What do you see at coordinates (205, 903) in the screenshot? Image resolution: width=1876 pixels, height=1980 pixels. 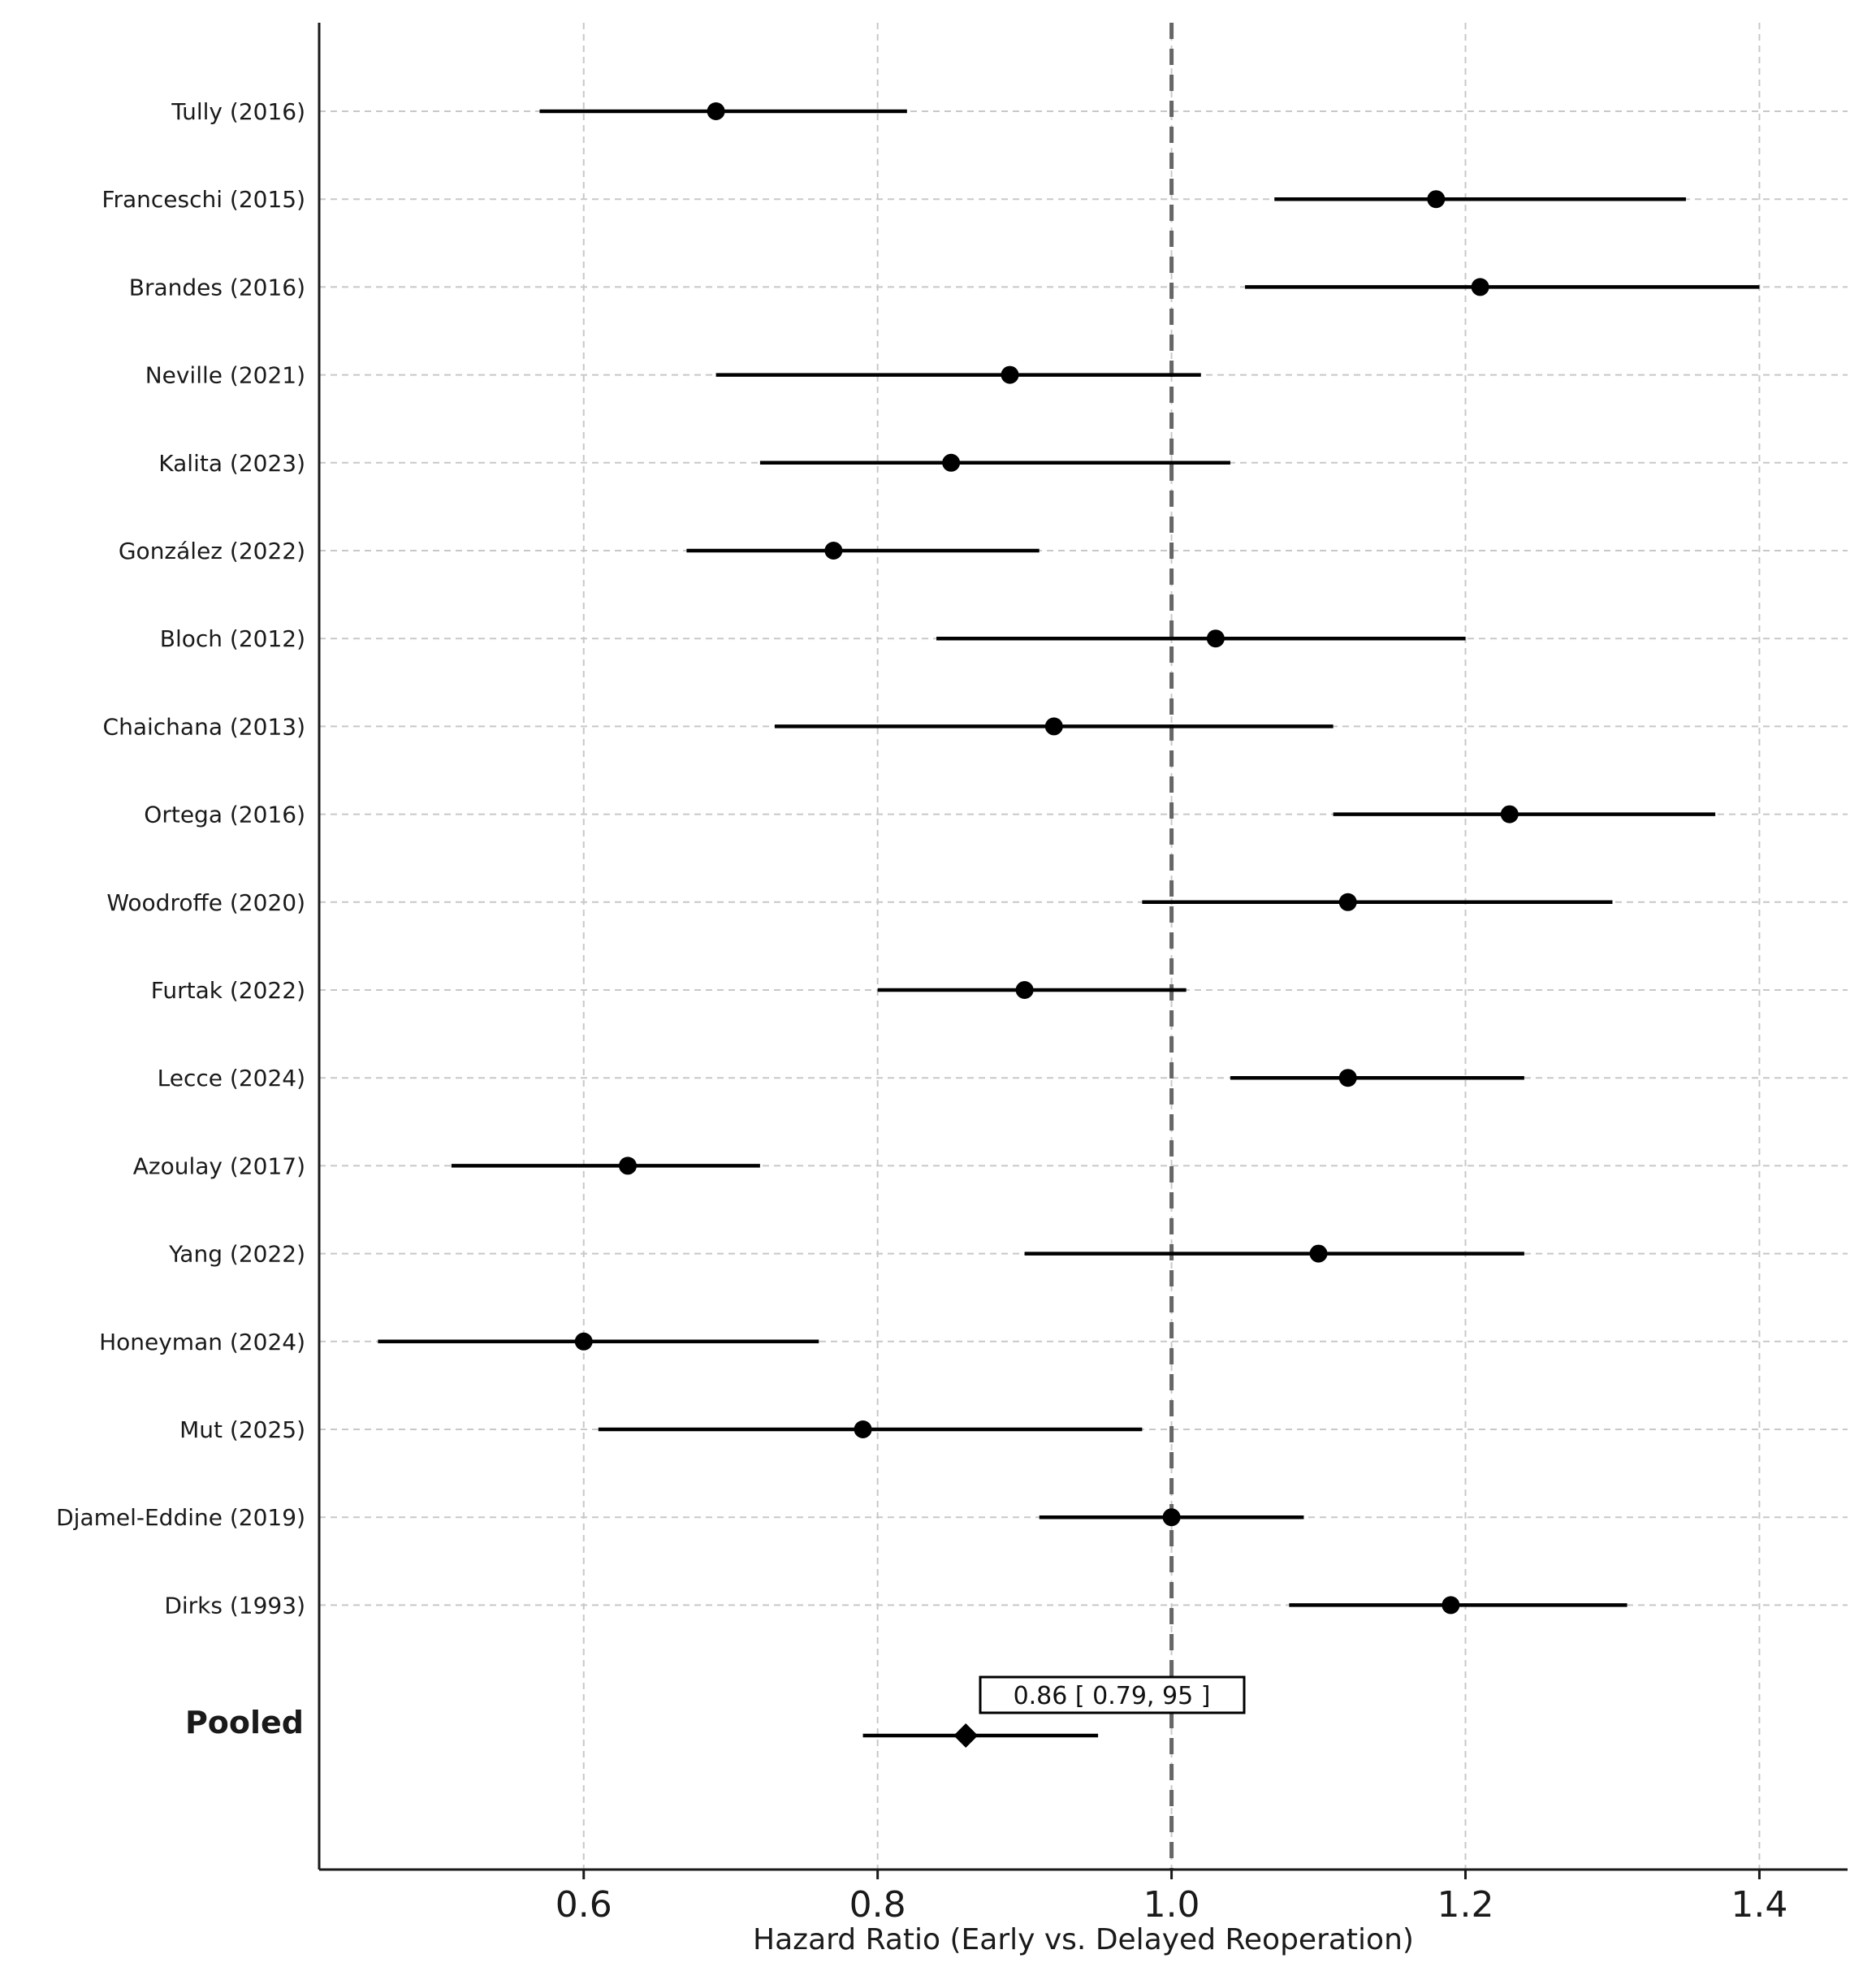 I see `study-label: Woodroffe (2020)` at bounding box center [205, 903].